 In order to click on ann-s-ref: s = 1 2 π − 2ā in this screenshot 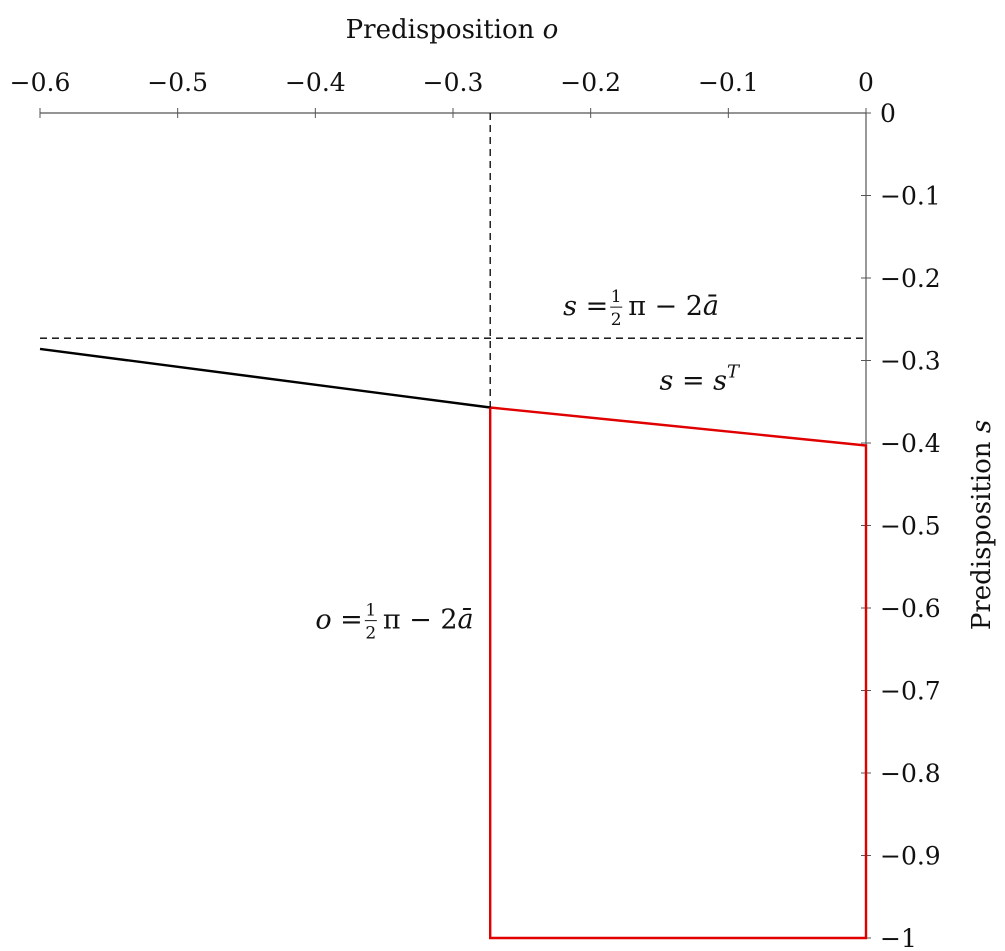, I will do `click(641, 308)`.